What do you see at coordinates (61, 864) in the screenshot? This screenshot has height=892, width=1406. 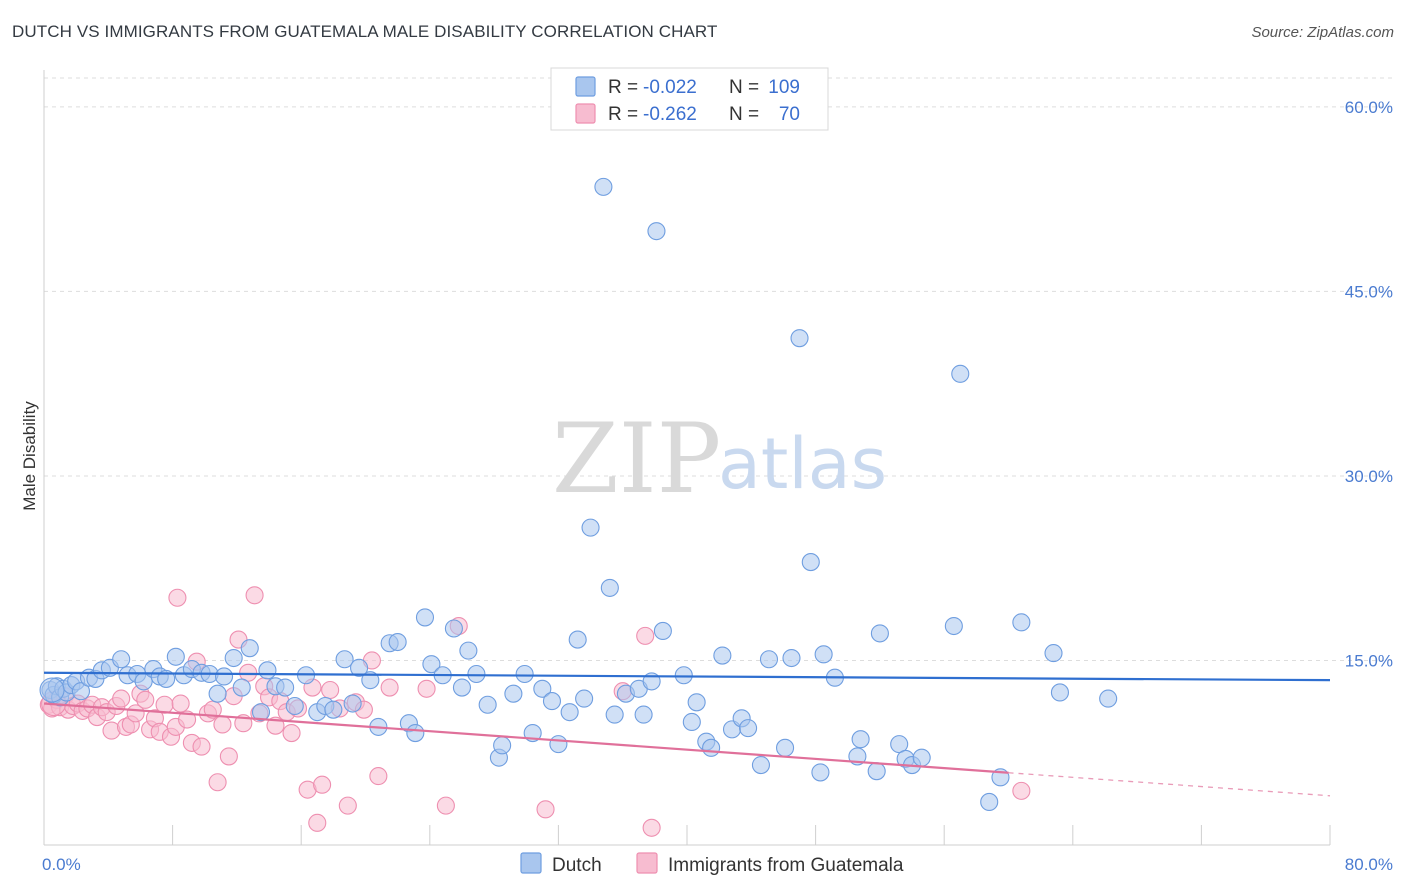 I see `x-tick-label: 0.0%` at bounding box center [61, 864].